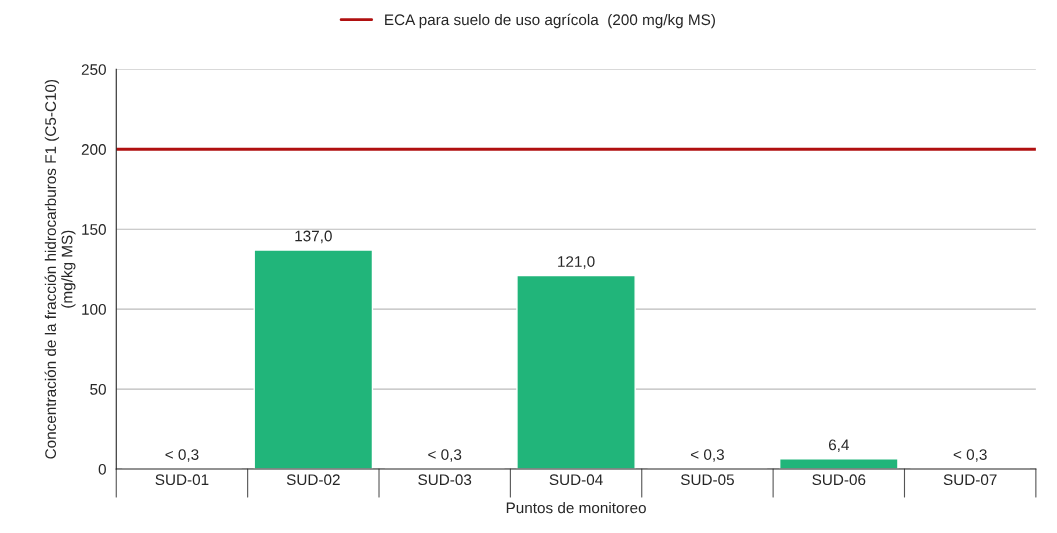 The image size is (1057, 533). Describe the element at coordinates (970, 480) in the screenshot. I see `x-tick-label: SUD-07` at that location.